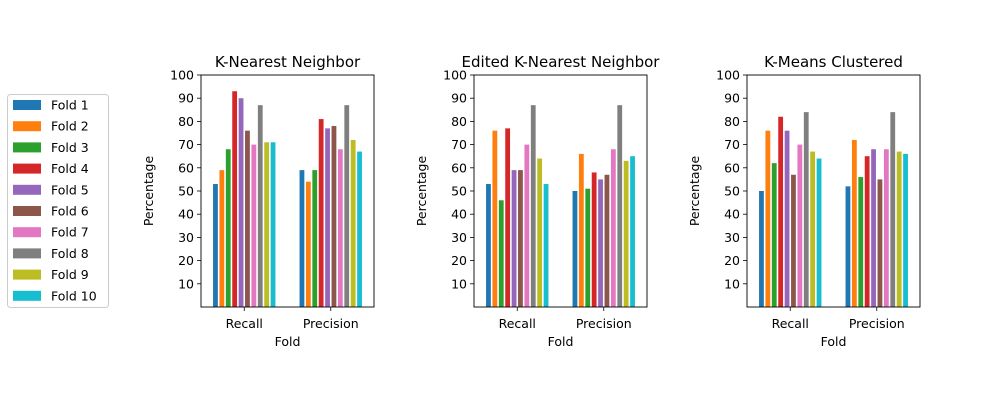 The width and height of the screenshot is (1000, 400). I want to click on chart-title: K-Means Clustered, so click(833, 62).